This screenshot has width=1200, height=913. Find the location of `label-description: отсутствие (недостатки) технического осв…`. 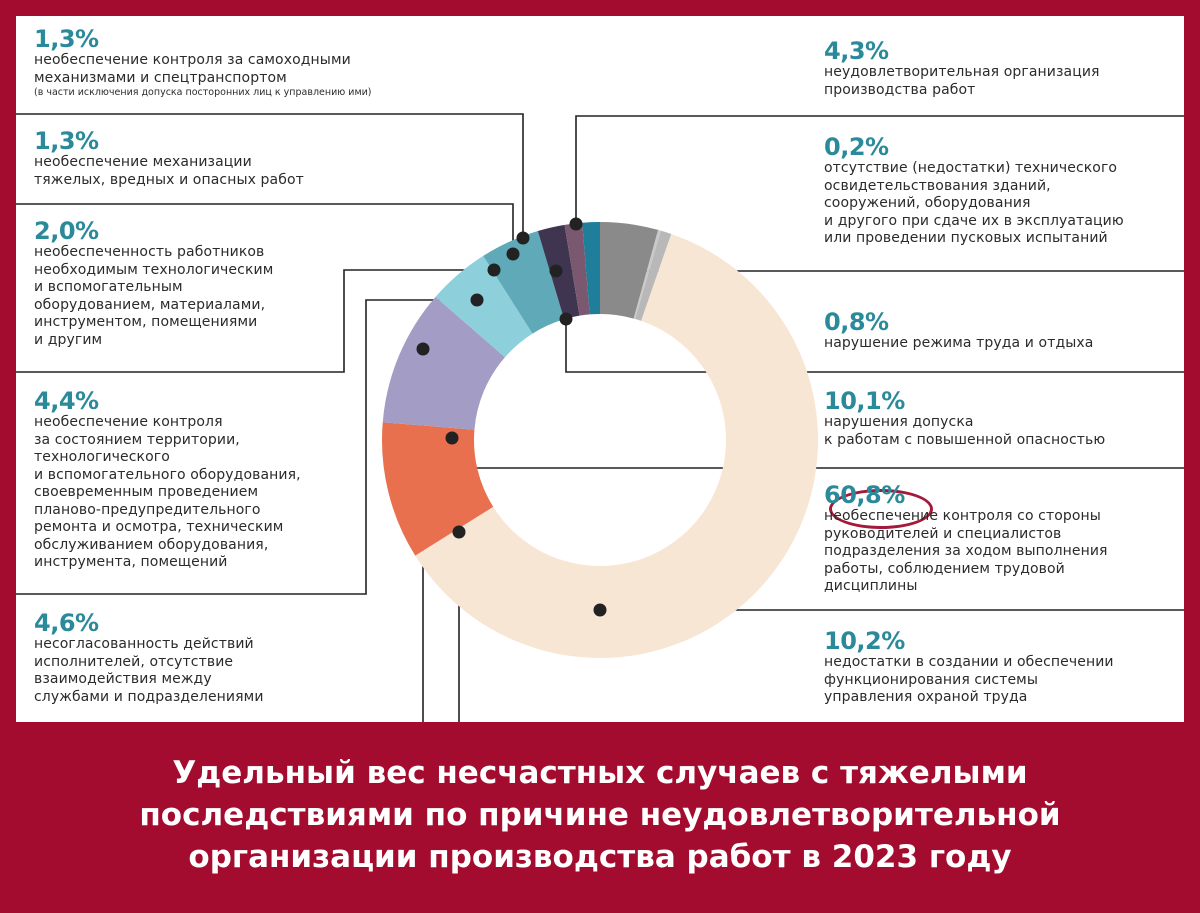

label-description: отсутствие (недостатки) технического осв… is located at coordinates (974, 203).